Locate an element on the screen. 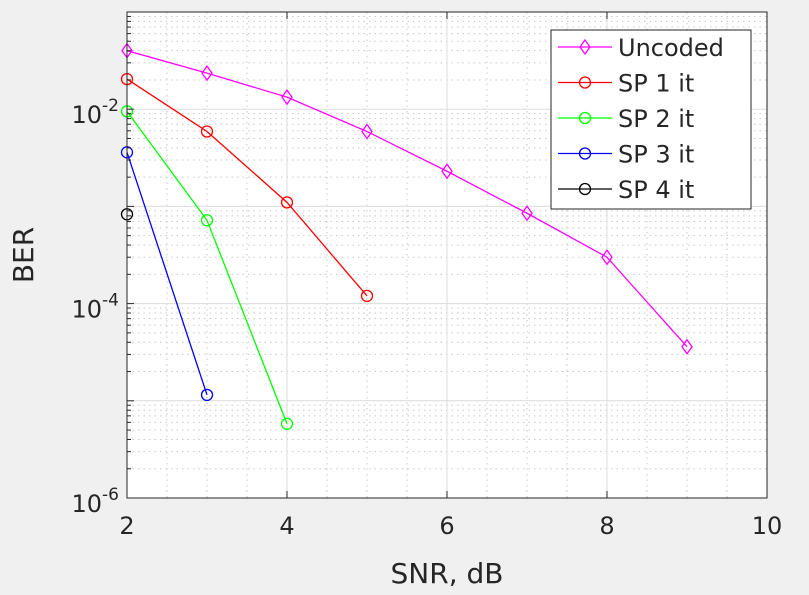 The width and height of the screenshot is (809, 595). legend-entry: SP 4 it is located at coordinates (626, 190).